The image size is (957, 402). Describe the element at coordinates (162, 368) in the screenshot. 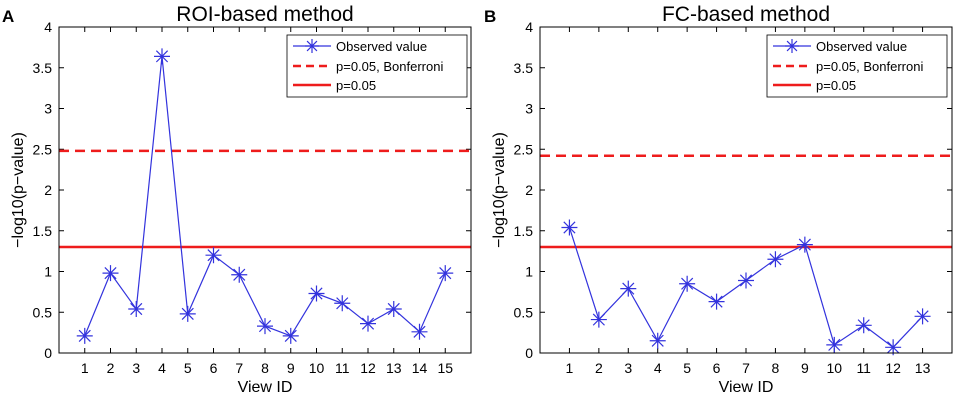

I see `panel-a-xtick-label: 4` at that location.